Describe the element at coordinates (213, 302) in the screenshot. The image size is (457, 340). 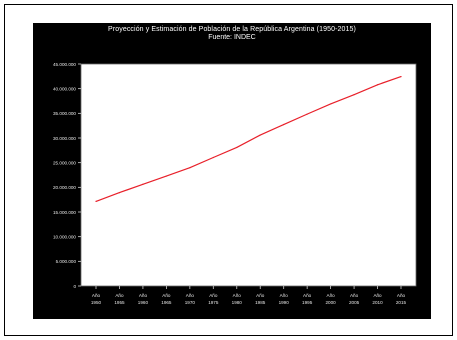
I see `x-tick-label: 1975` at that location.